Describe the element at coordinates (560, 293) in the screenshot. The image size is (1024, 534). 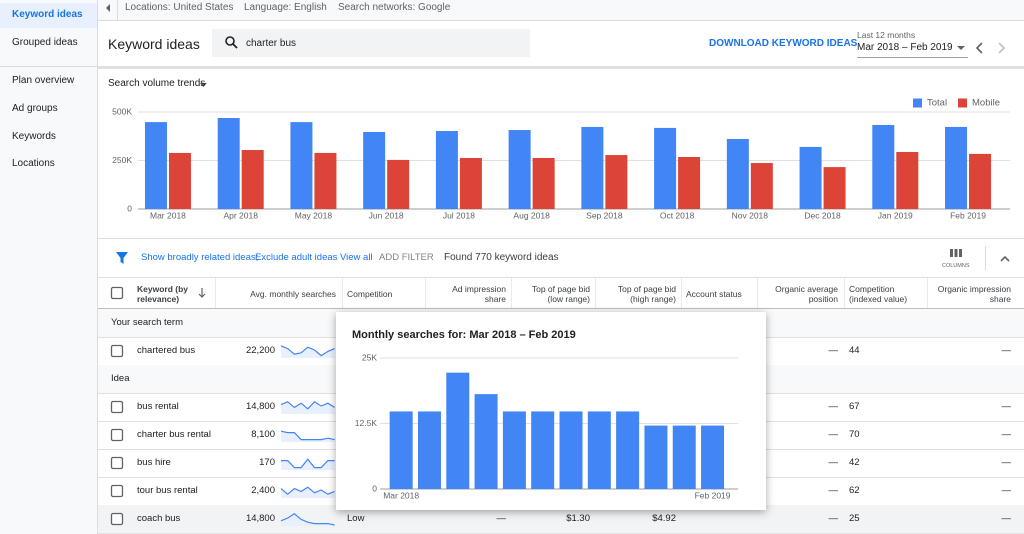
I see `column-header: Top of page bid (low range)` at that location.